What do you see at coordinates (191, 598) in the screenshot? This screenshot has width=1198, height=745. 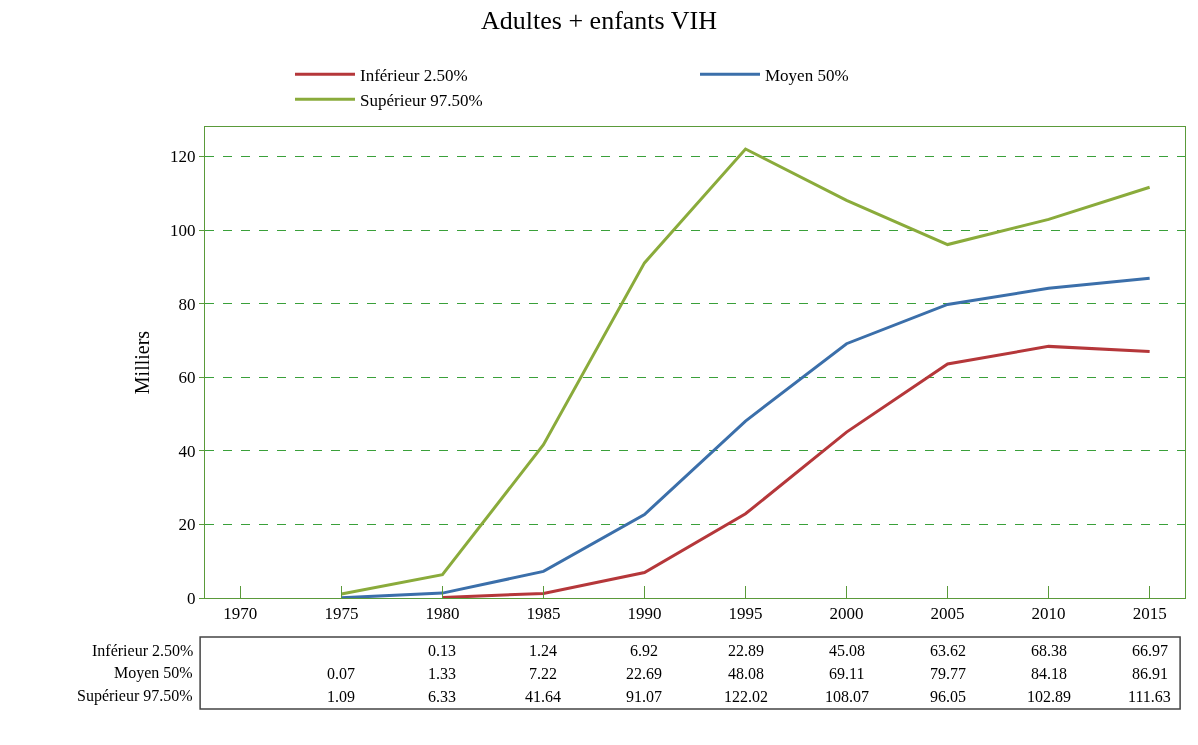 I see `y-tick-label: 0` at bounding box center [191, 598].